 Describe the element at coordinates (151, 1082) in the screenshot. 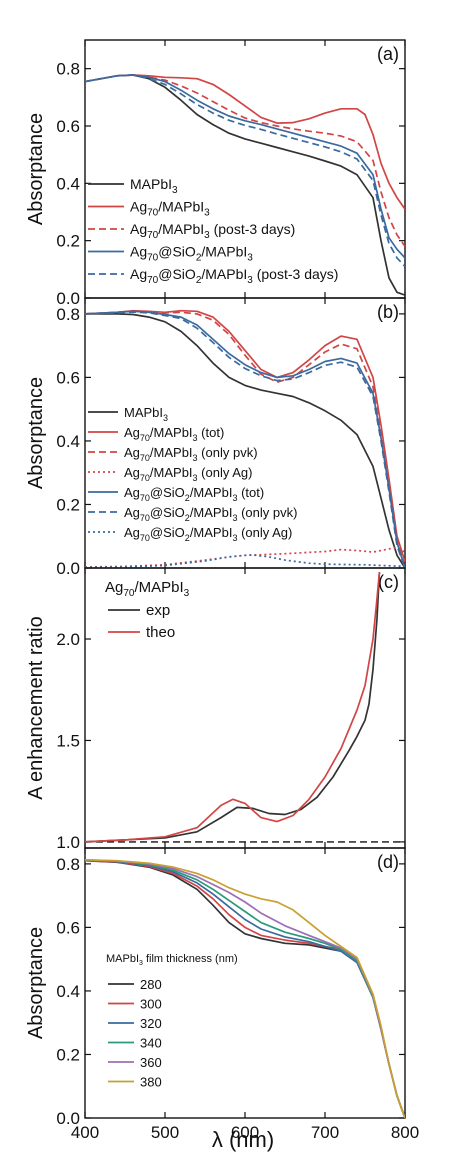

I see `legend-label-part: 380` at that location.